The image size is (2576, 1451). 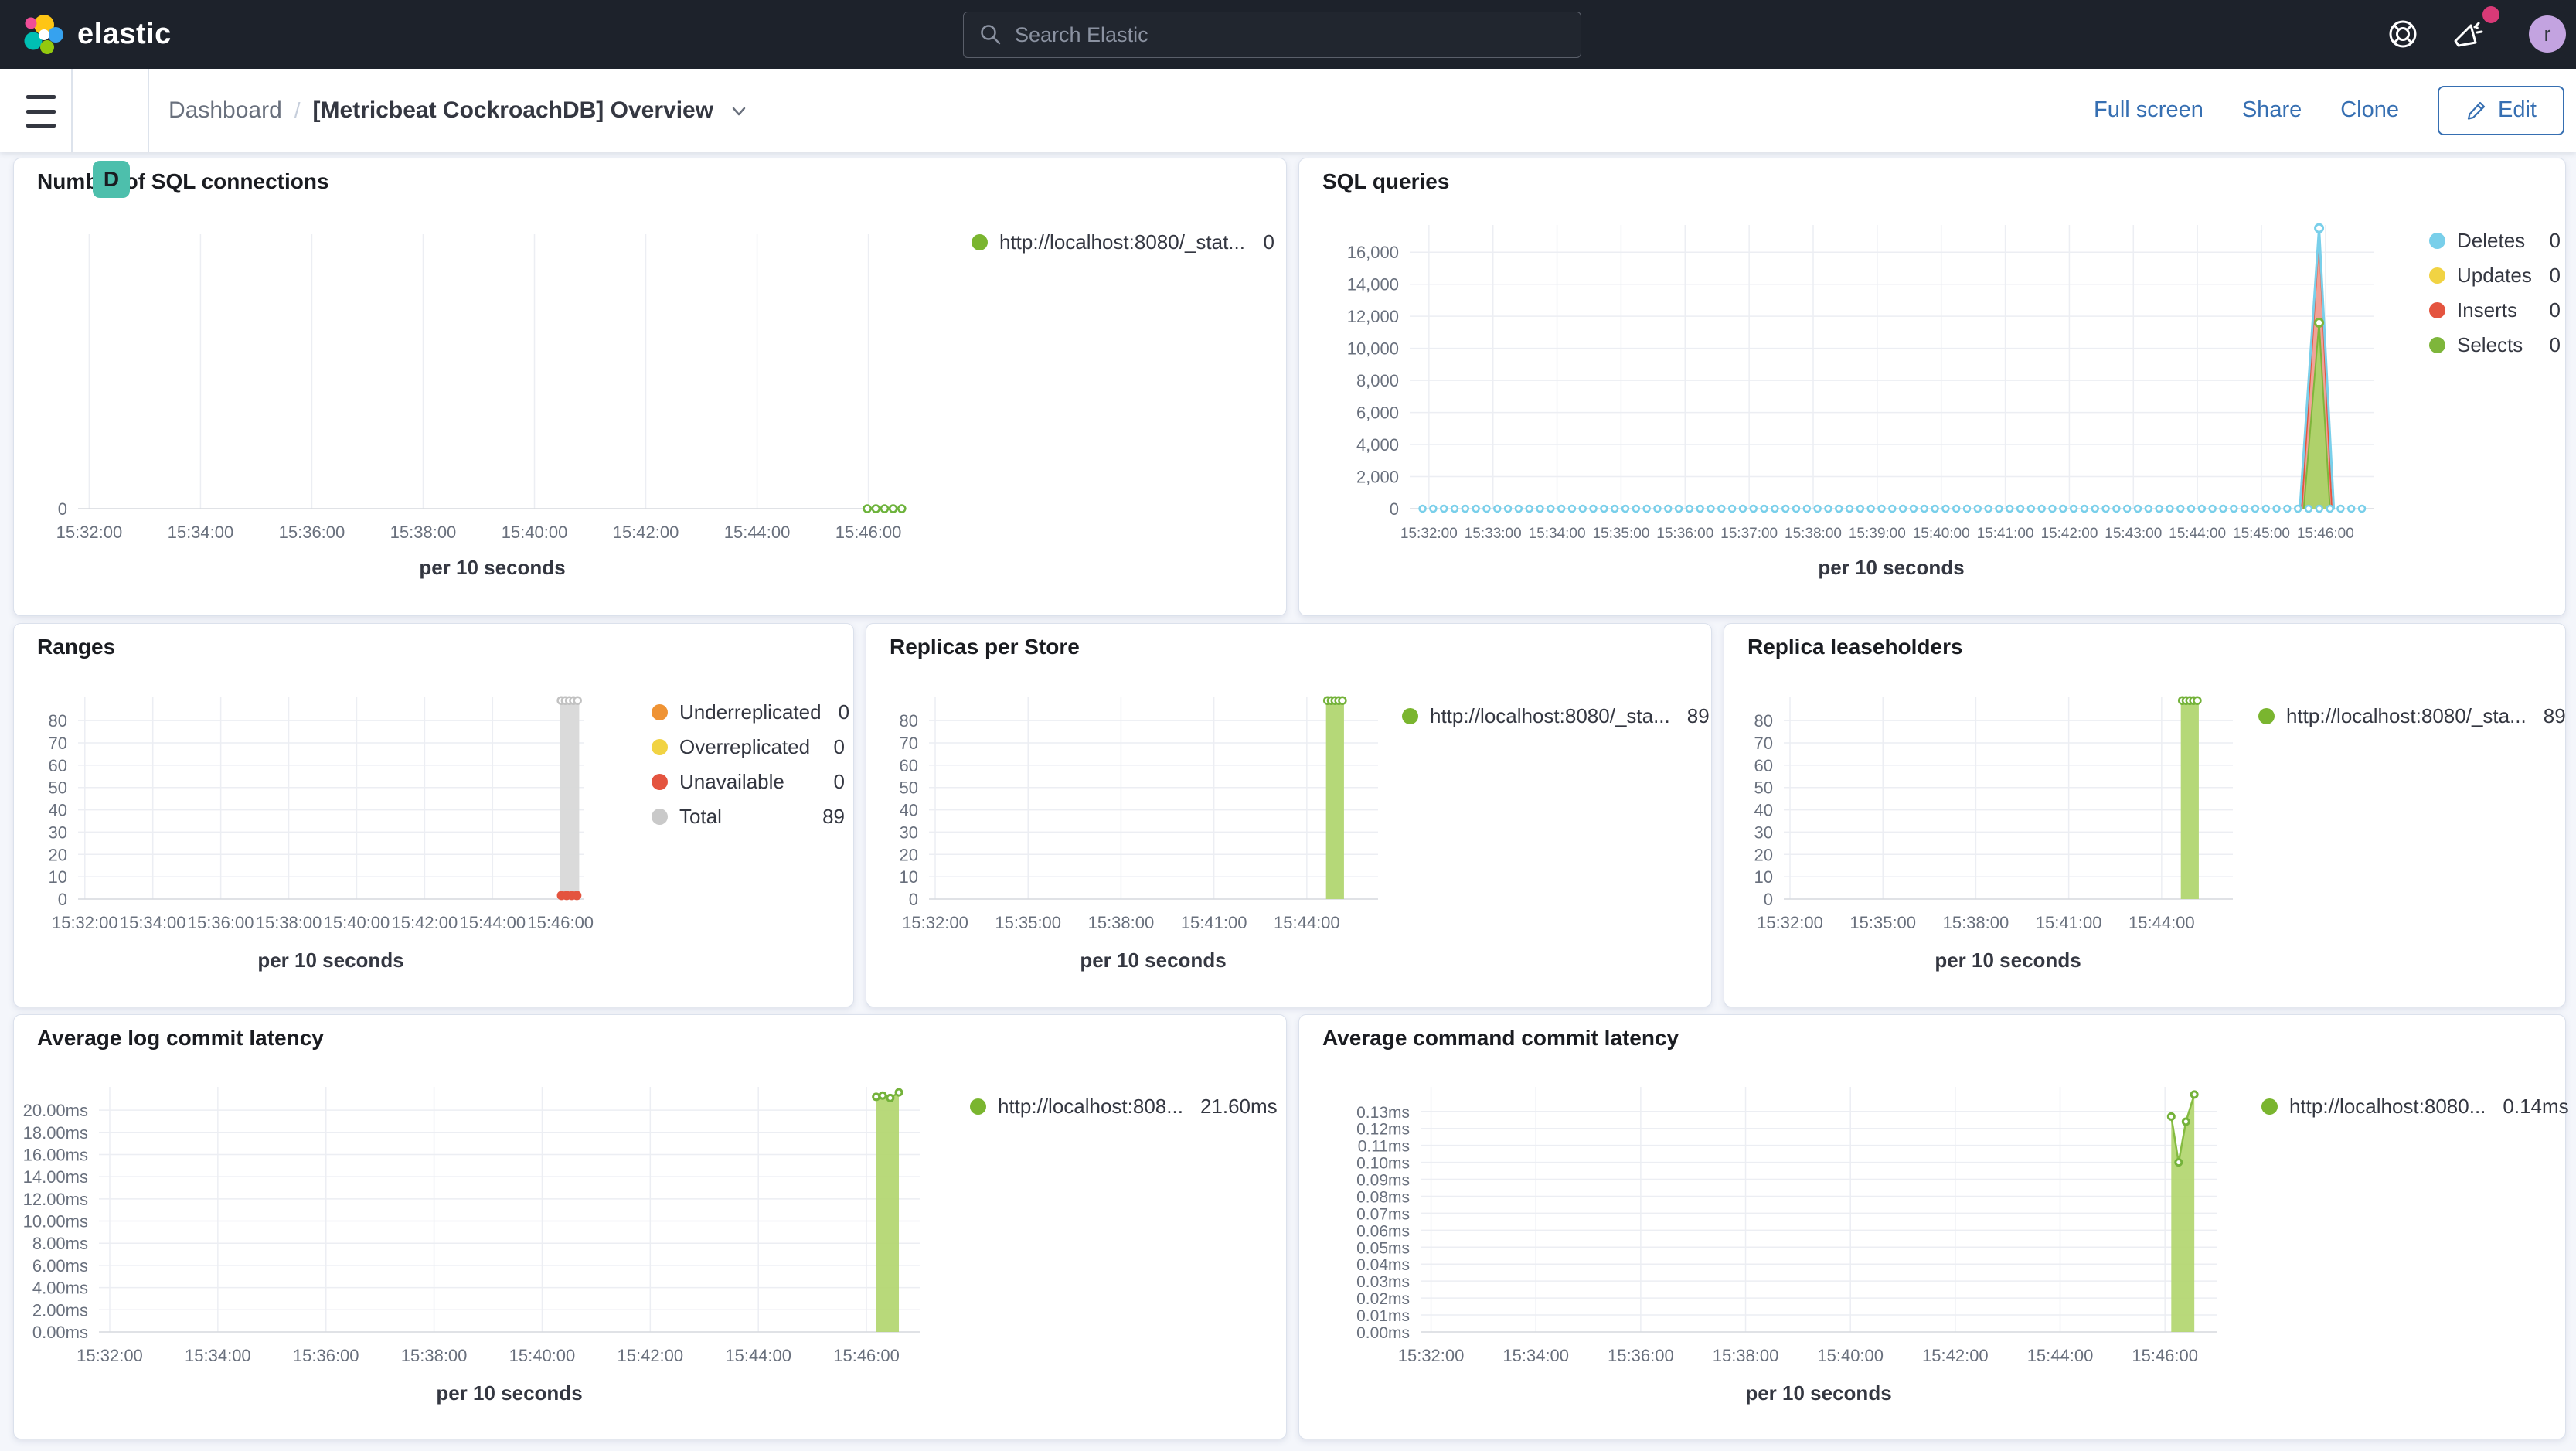 I want to click on chart-legend: http://localhost:8080... 0.14ms, so click(x=2415, y=1106).